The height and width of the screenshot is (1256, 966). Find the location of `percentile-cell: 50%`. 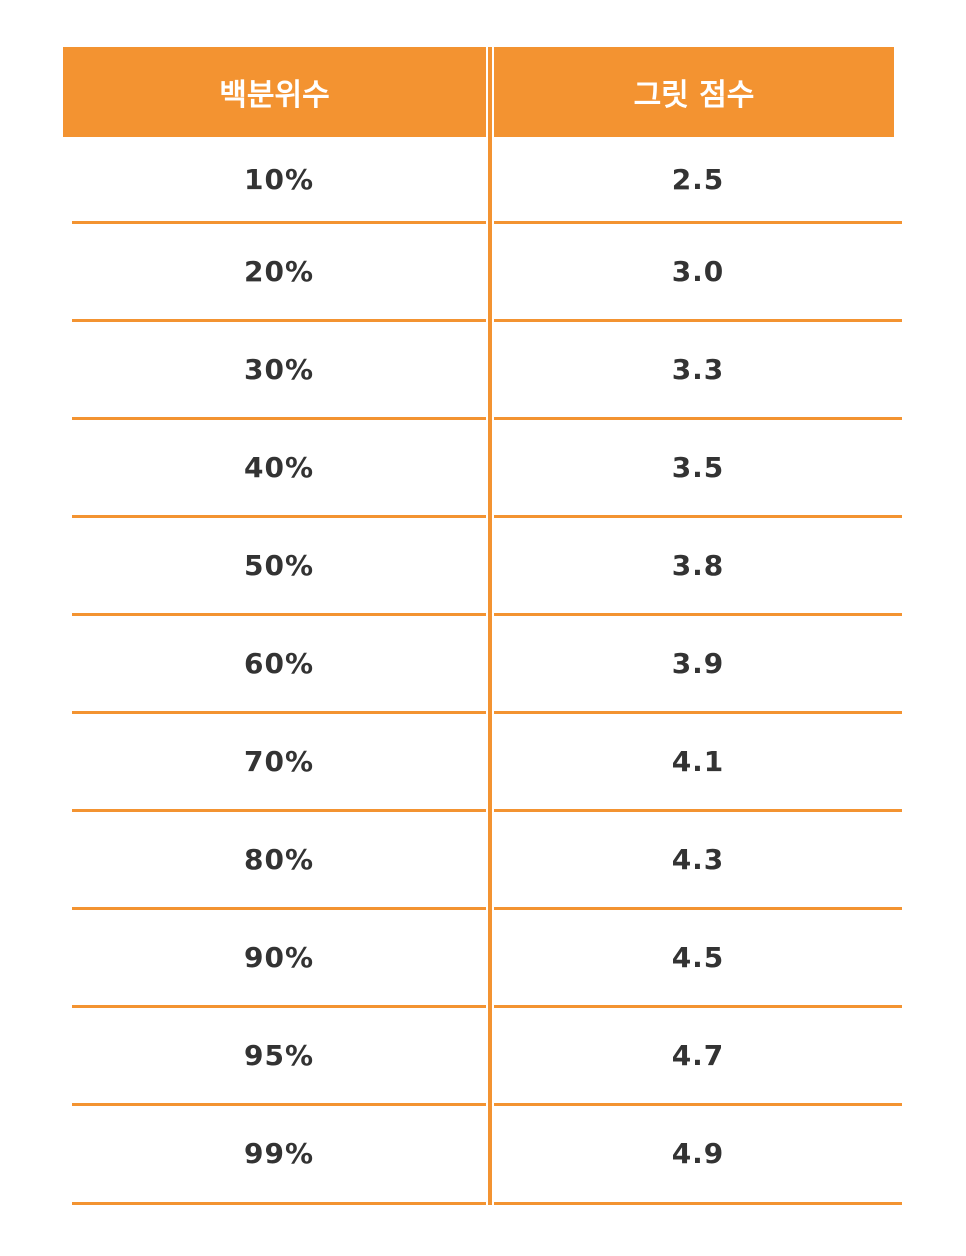

percentile-cell: 50% is located at coordinates (279, 565).